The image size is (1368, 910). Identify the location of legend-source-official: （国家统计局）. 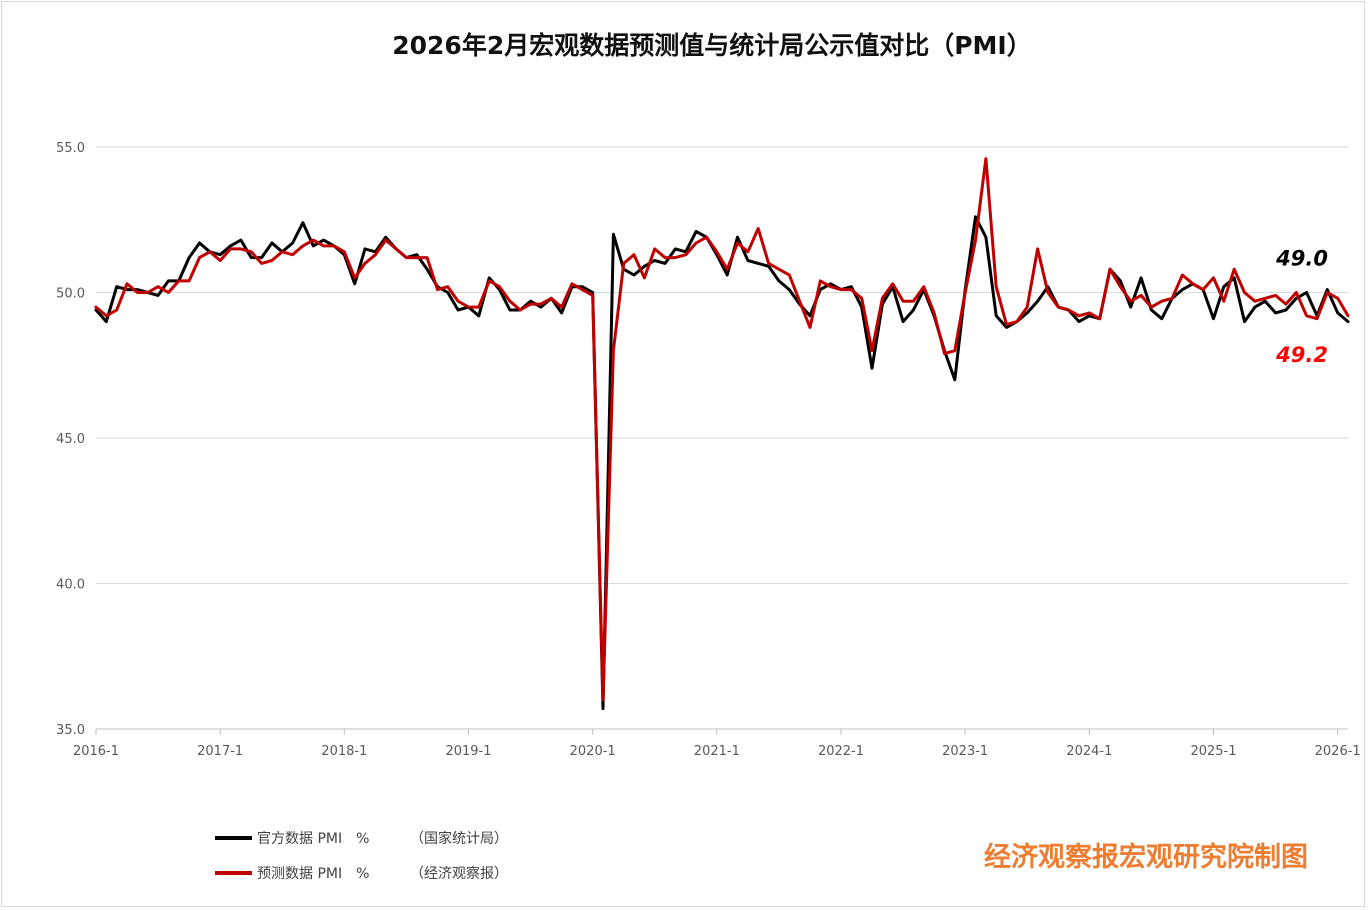
(459, 838).